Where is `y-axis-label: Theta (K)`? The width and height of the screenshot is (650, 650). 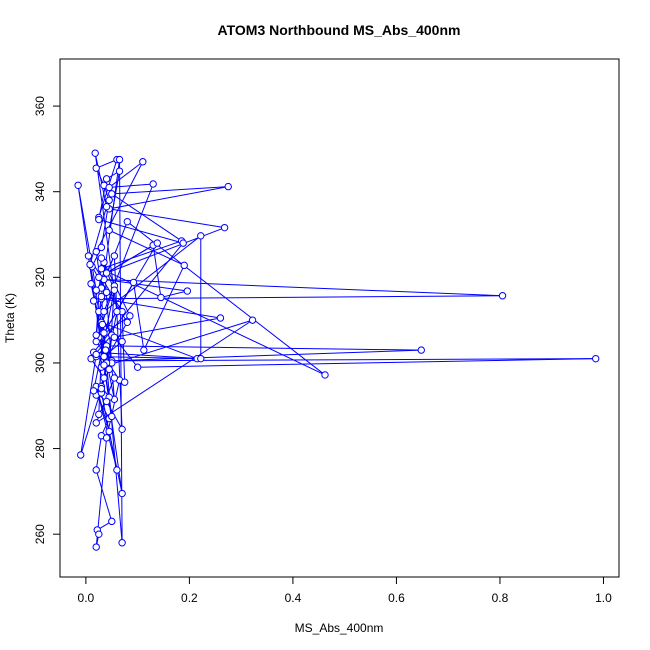
y-axis-label: Theta (K) is located at coordinates (10, 318).